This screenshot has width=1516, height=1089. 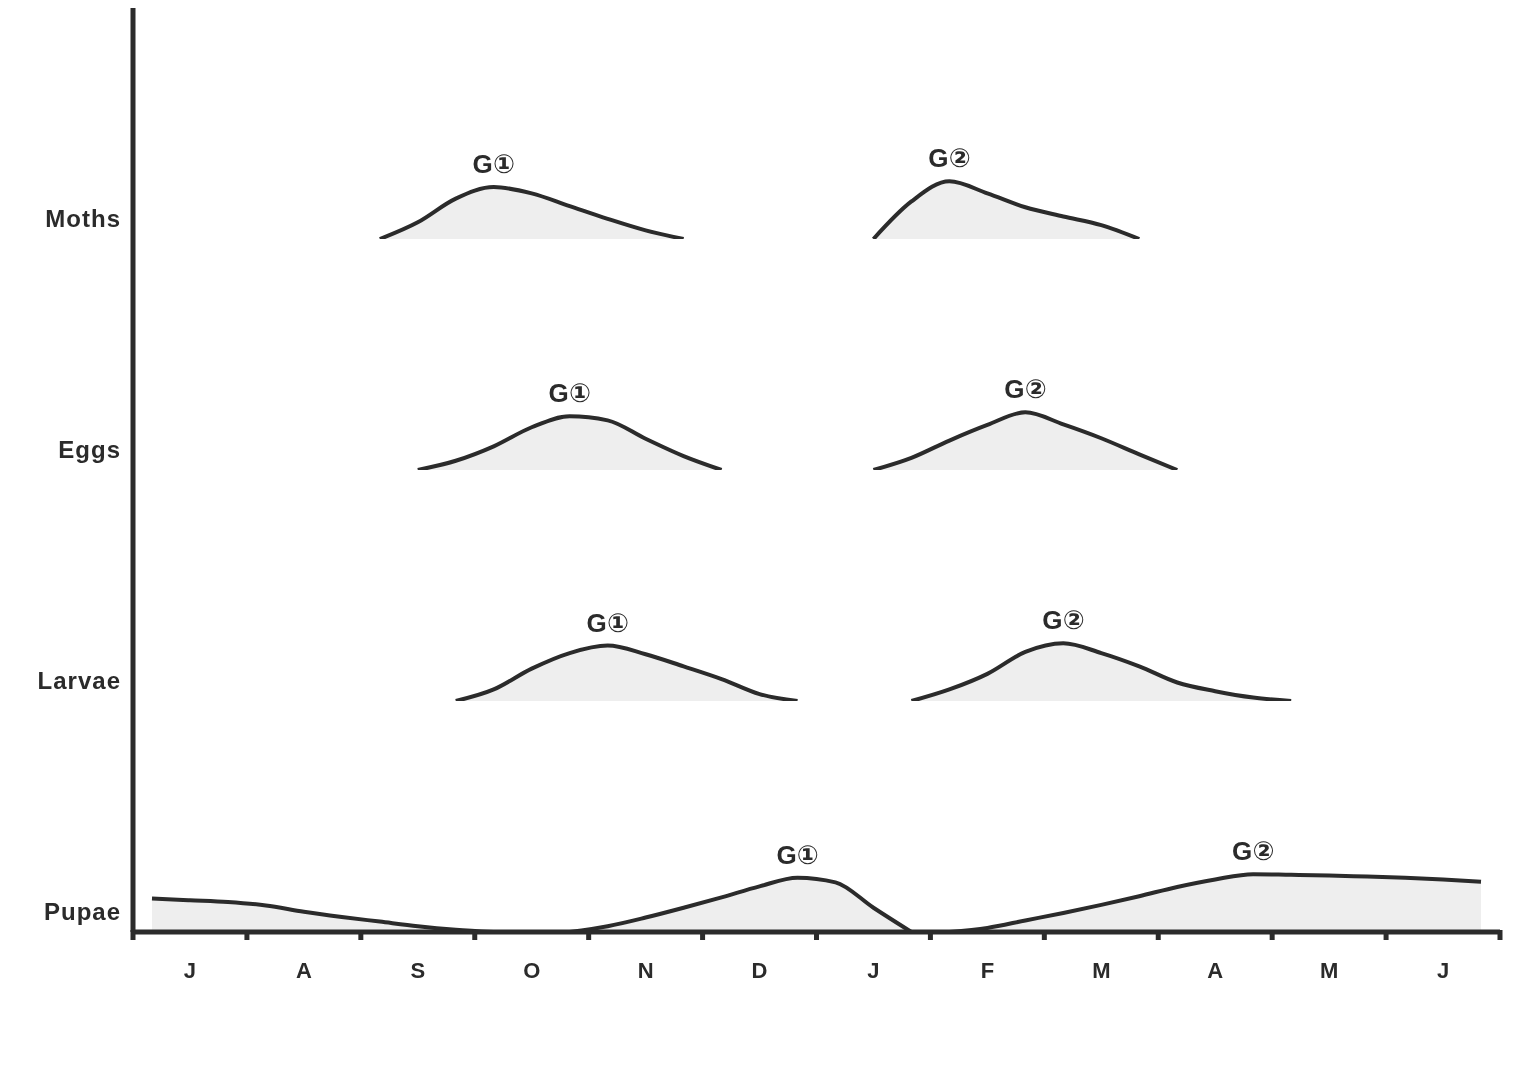 What do you see at coordinates (418, 970) in the screenshot?
I see `x-tick-label: S` at bounding box center [418, 970].